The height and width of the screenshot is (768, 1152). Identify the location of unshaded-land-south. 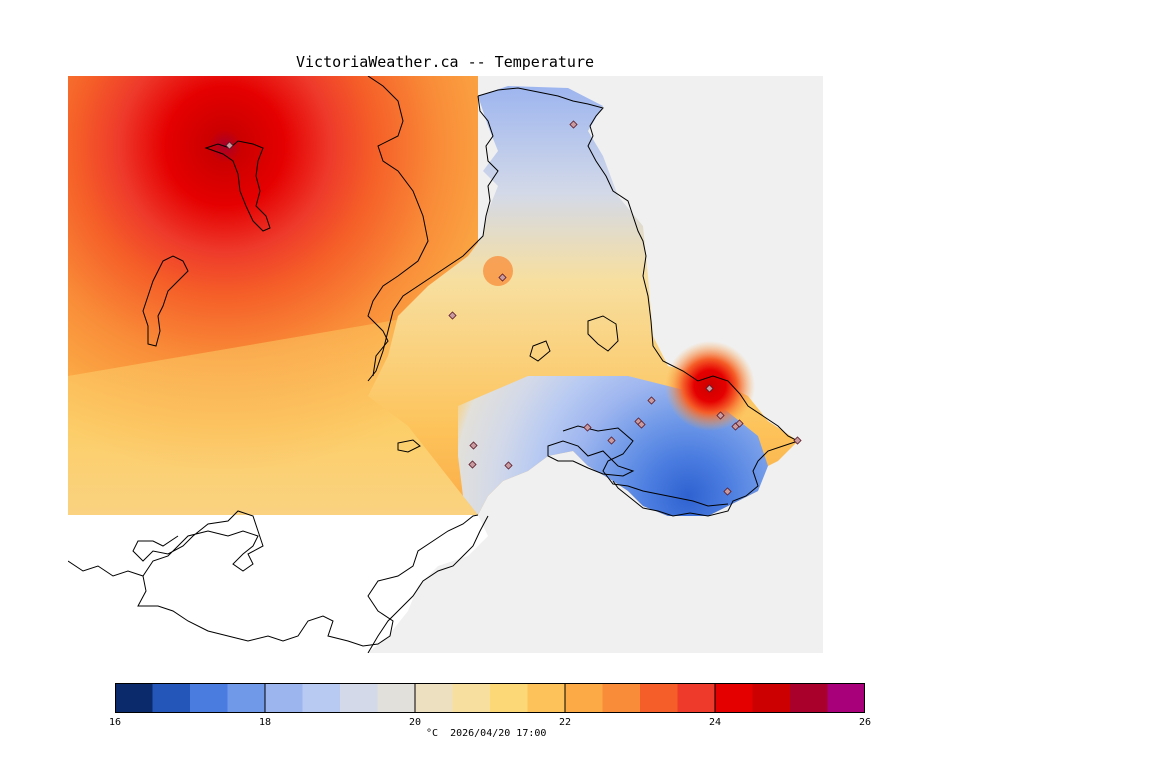
(278, 584).